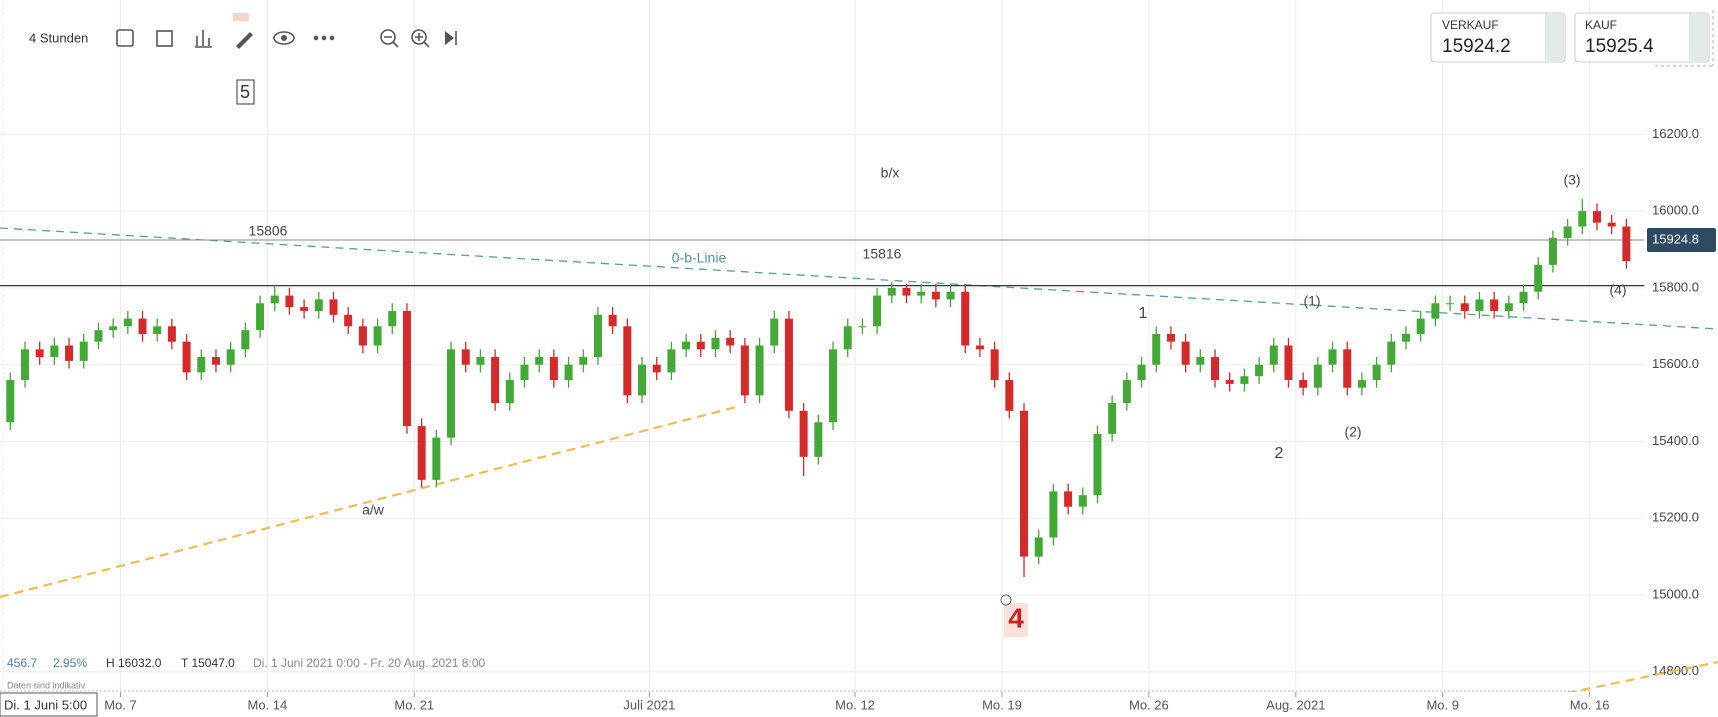 This screenshot has width=1718, height=717. Describe the element at coordinates (1279, 453) in the screenshot. I see `annotation: 2` at that location.